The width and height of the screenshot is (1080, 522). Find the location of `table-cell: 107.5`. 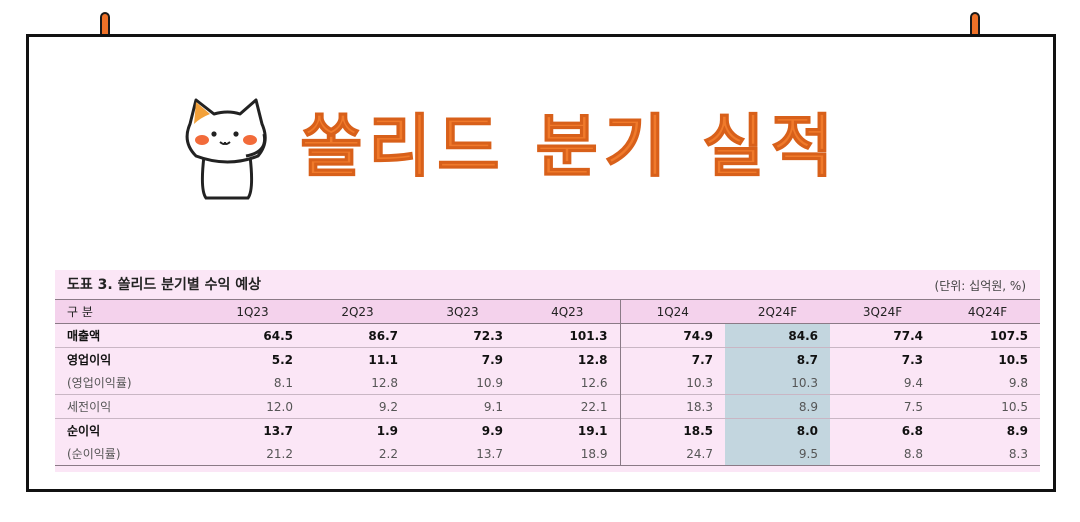

table-cell: 107.5 is located at coordinates (1009, 335).